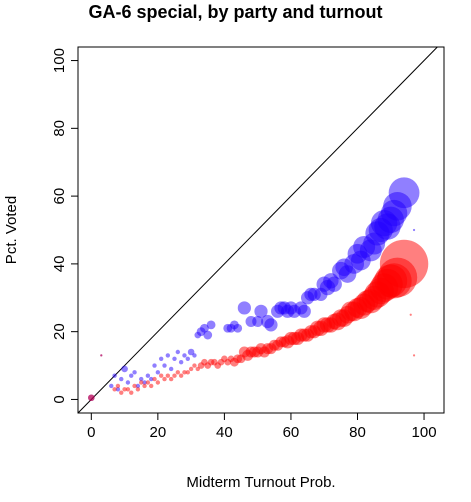 This screenshot has width=471, height=502. I want to click on x-tick-label: 60, so click(291, 432).